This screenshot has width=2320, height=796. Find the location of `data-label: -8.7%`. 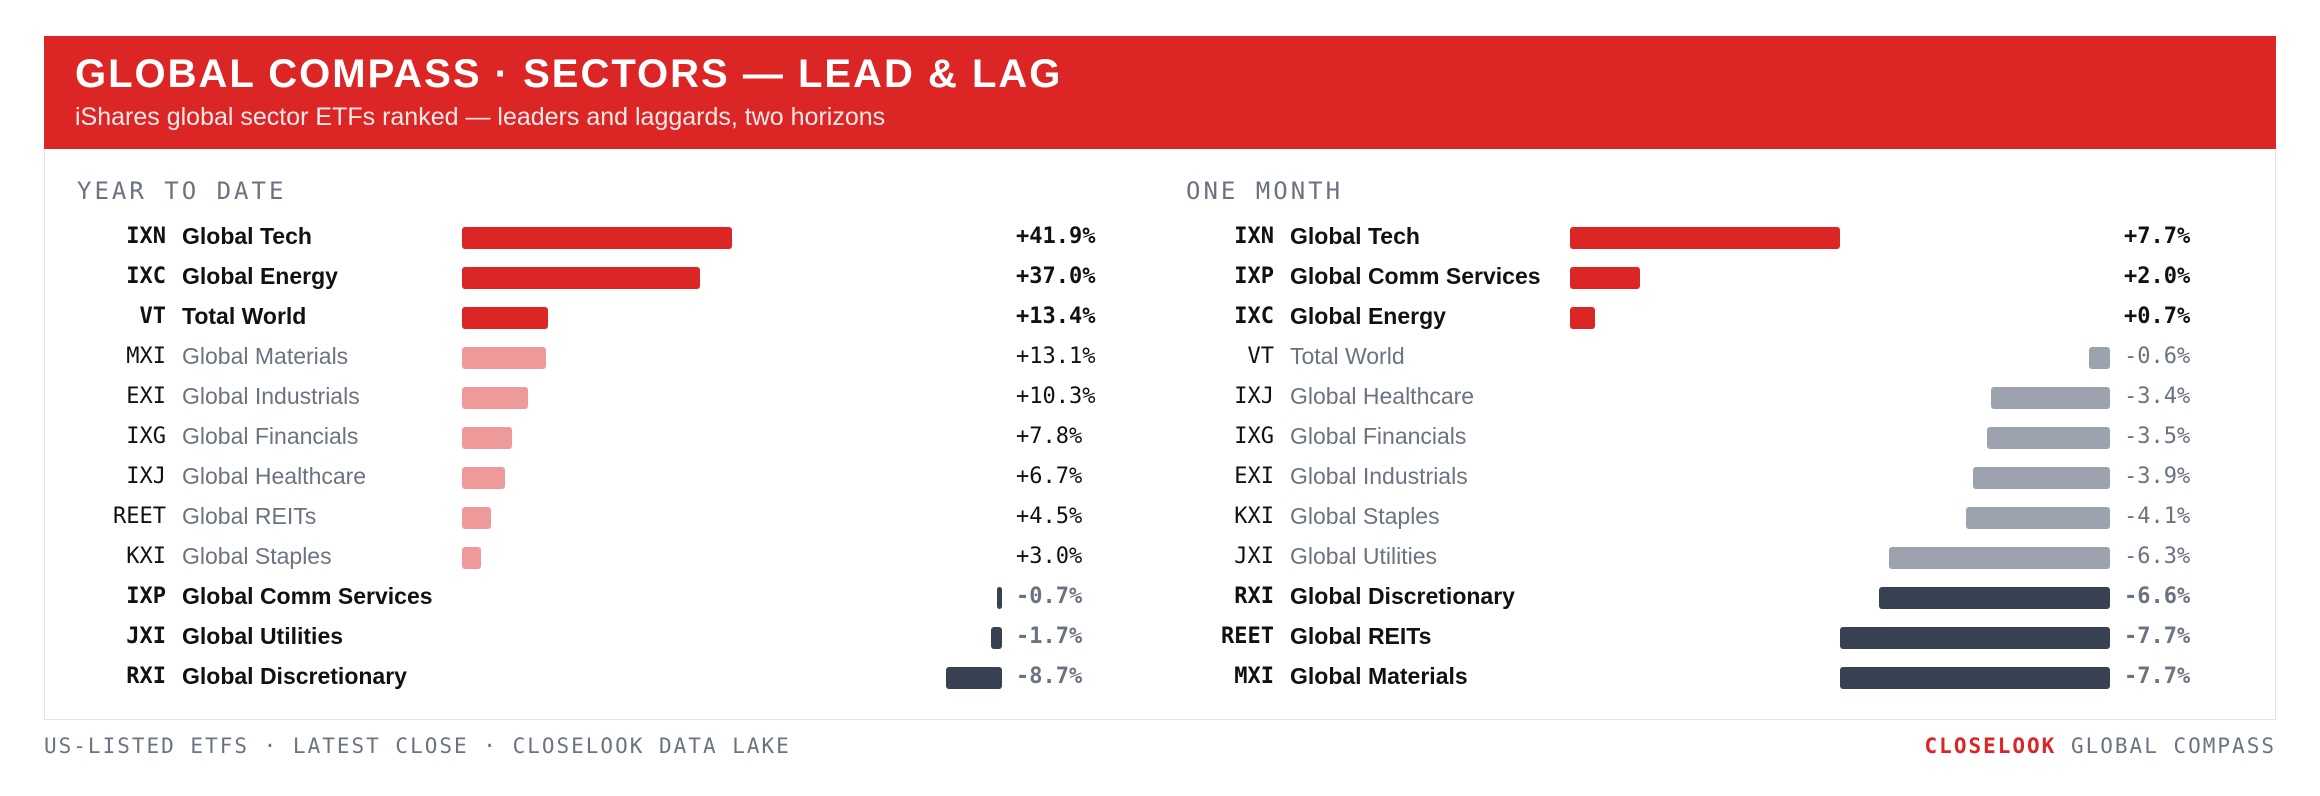

data-label: -8.7% is located at coordinates (1049, 676).